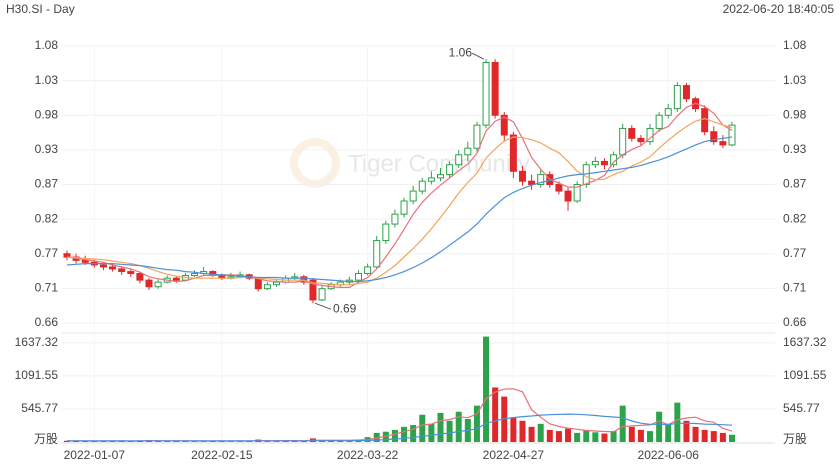 The height and width of the screenshot is (475, 840). Describe the element at coordinates (669, 455) in the screenshot. I see `x-tick-label: 2022-06-06` at that location.